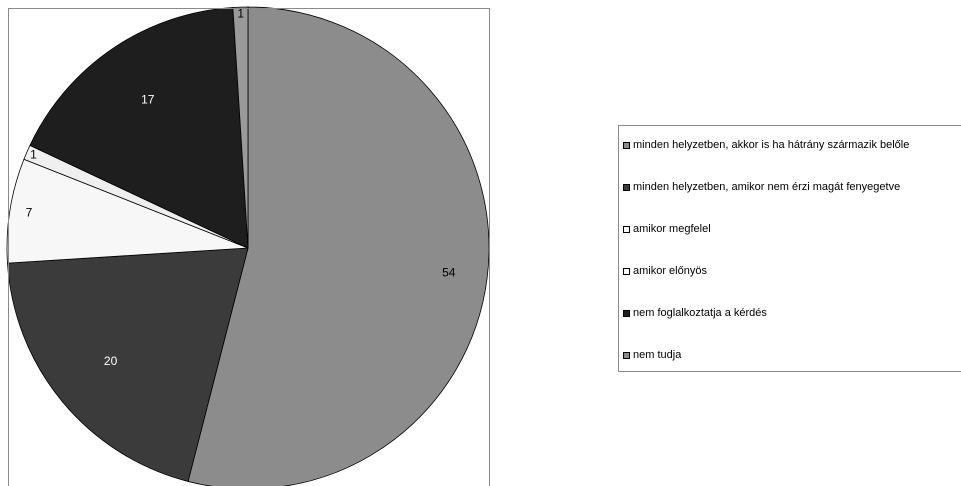  I want to click on slice-value-label-2: 20, so click(111, 361).